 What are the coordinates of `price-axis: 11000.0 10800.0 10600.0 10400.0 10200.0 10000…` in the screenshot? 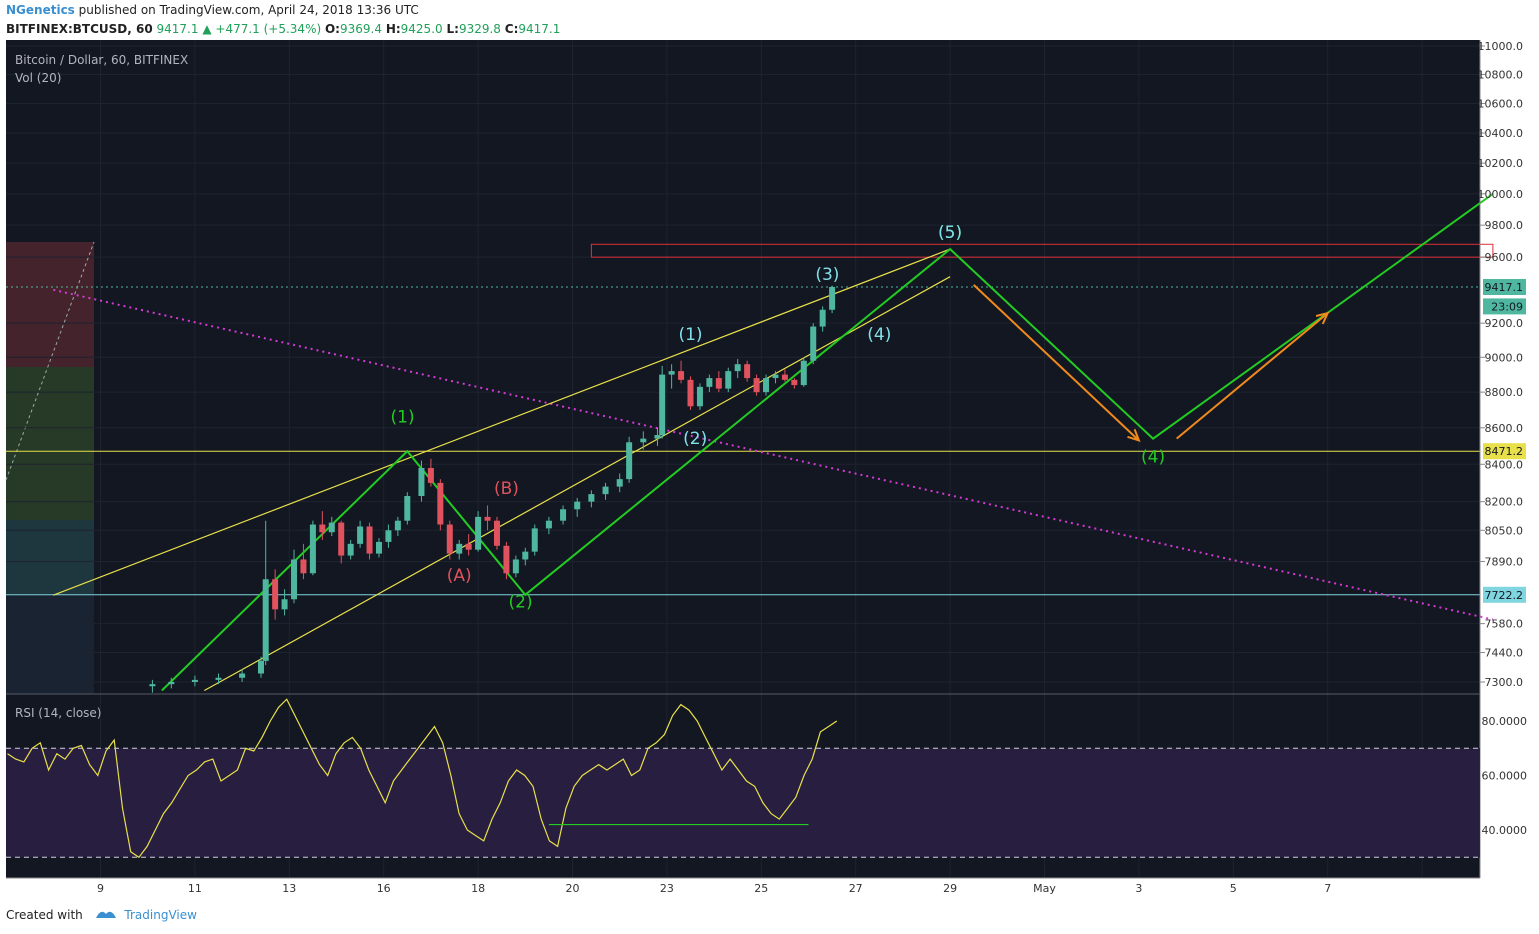 It's located at (1502, 459).